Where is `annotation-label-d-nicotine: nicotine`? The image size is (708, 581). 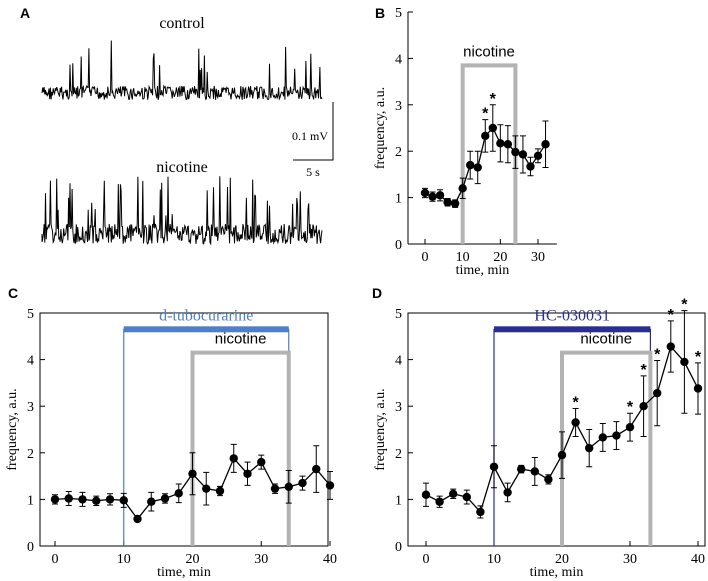
annotation-label-d-nicotine: nicotine is located at coordinates (606, 339).